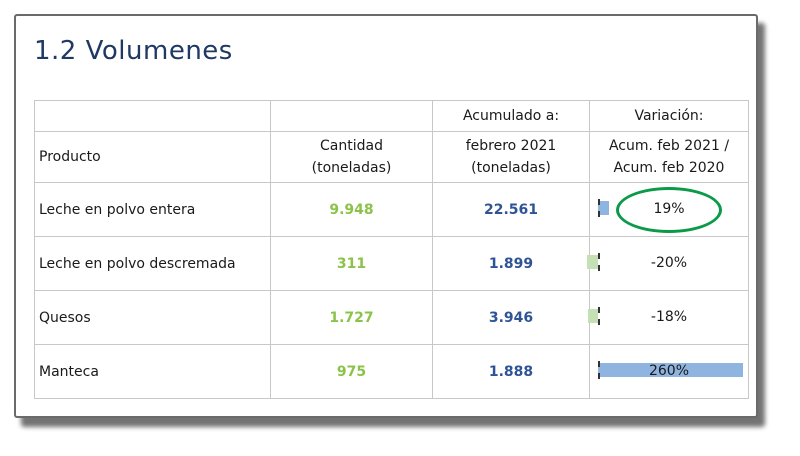 Image resolution: width=800 pixels, height=456 pixels. I want to click on header-variacion-sub: Acum. feb 2021 / Acum. feb 2020, so click(669, 157).